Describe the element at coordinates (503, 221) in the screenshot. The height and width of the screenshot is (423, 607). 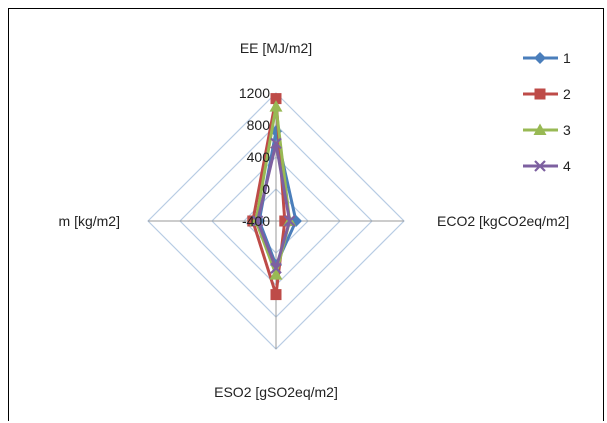
I see `axis-label: ECO2 [kgCO2eq/m2]` at that location.